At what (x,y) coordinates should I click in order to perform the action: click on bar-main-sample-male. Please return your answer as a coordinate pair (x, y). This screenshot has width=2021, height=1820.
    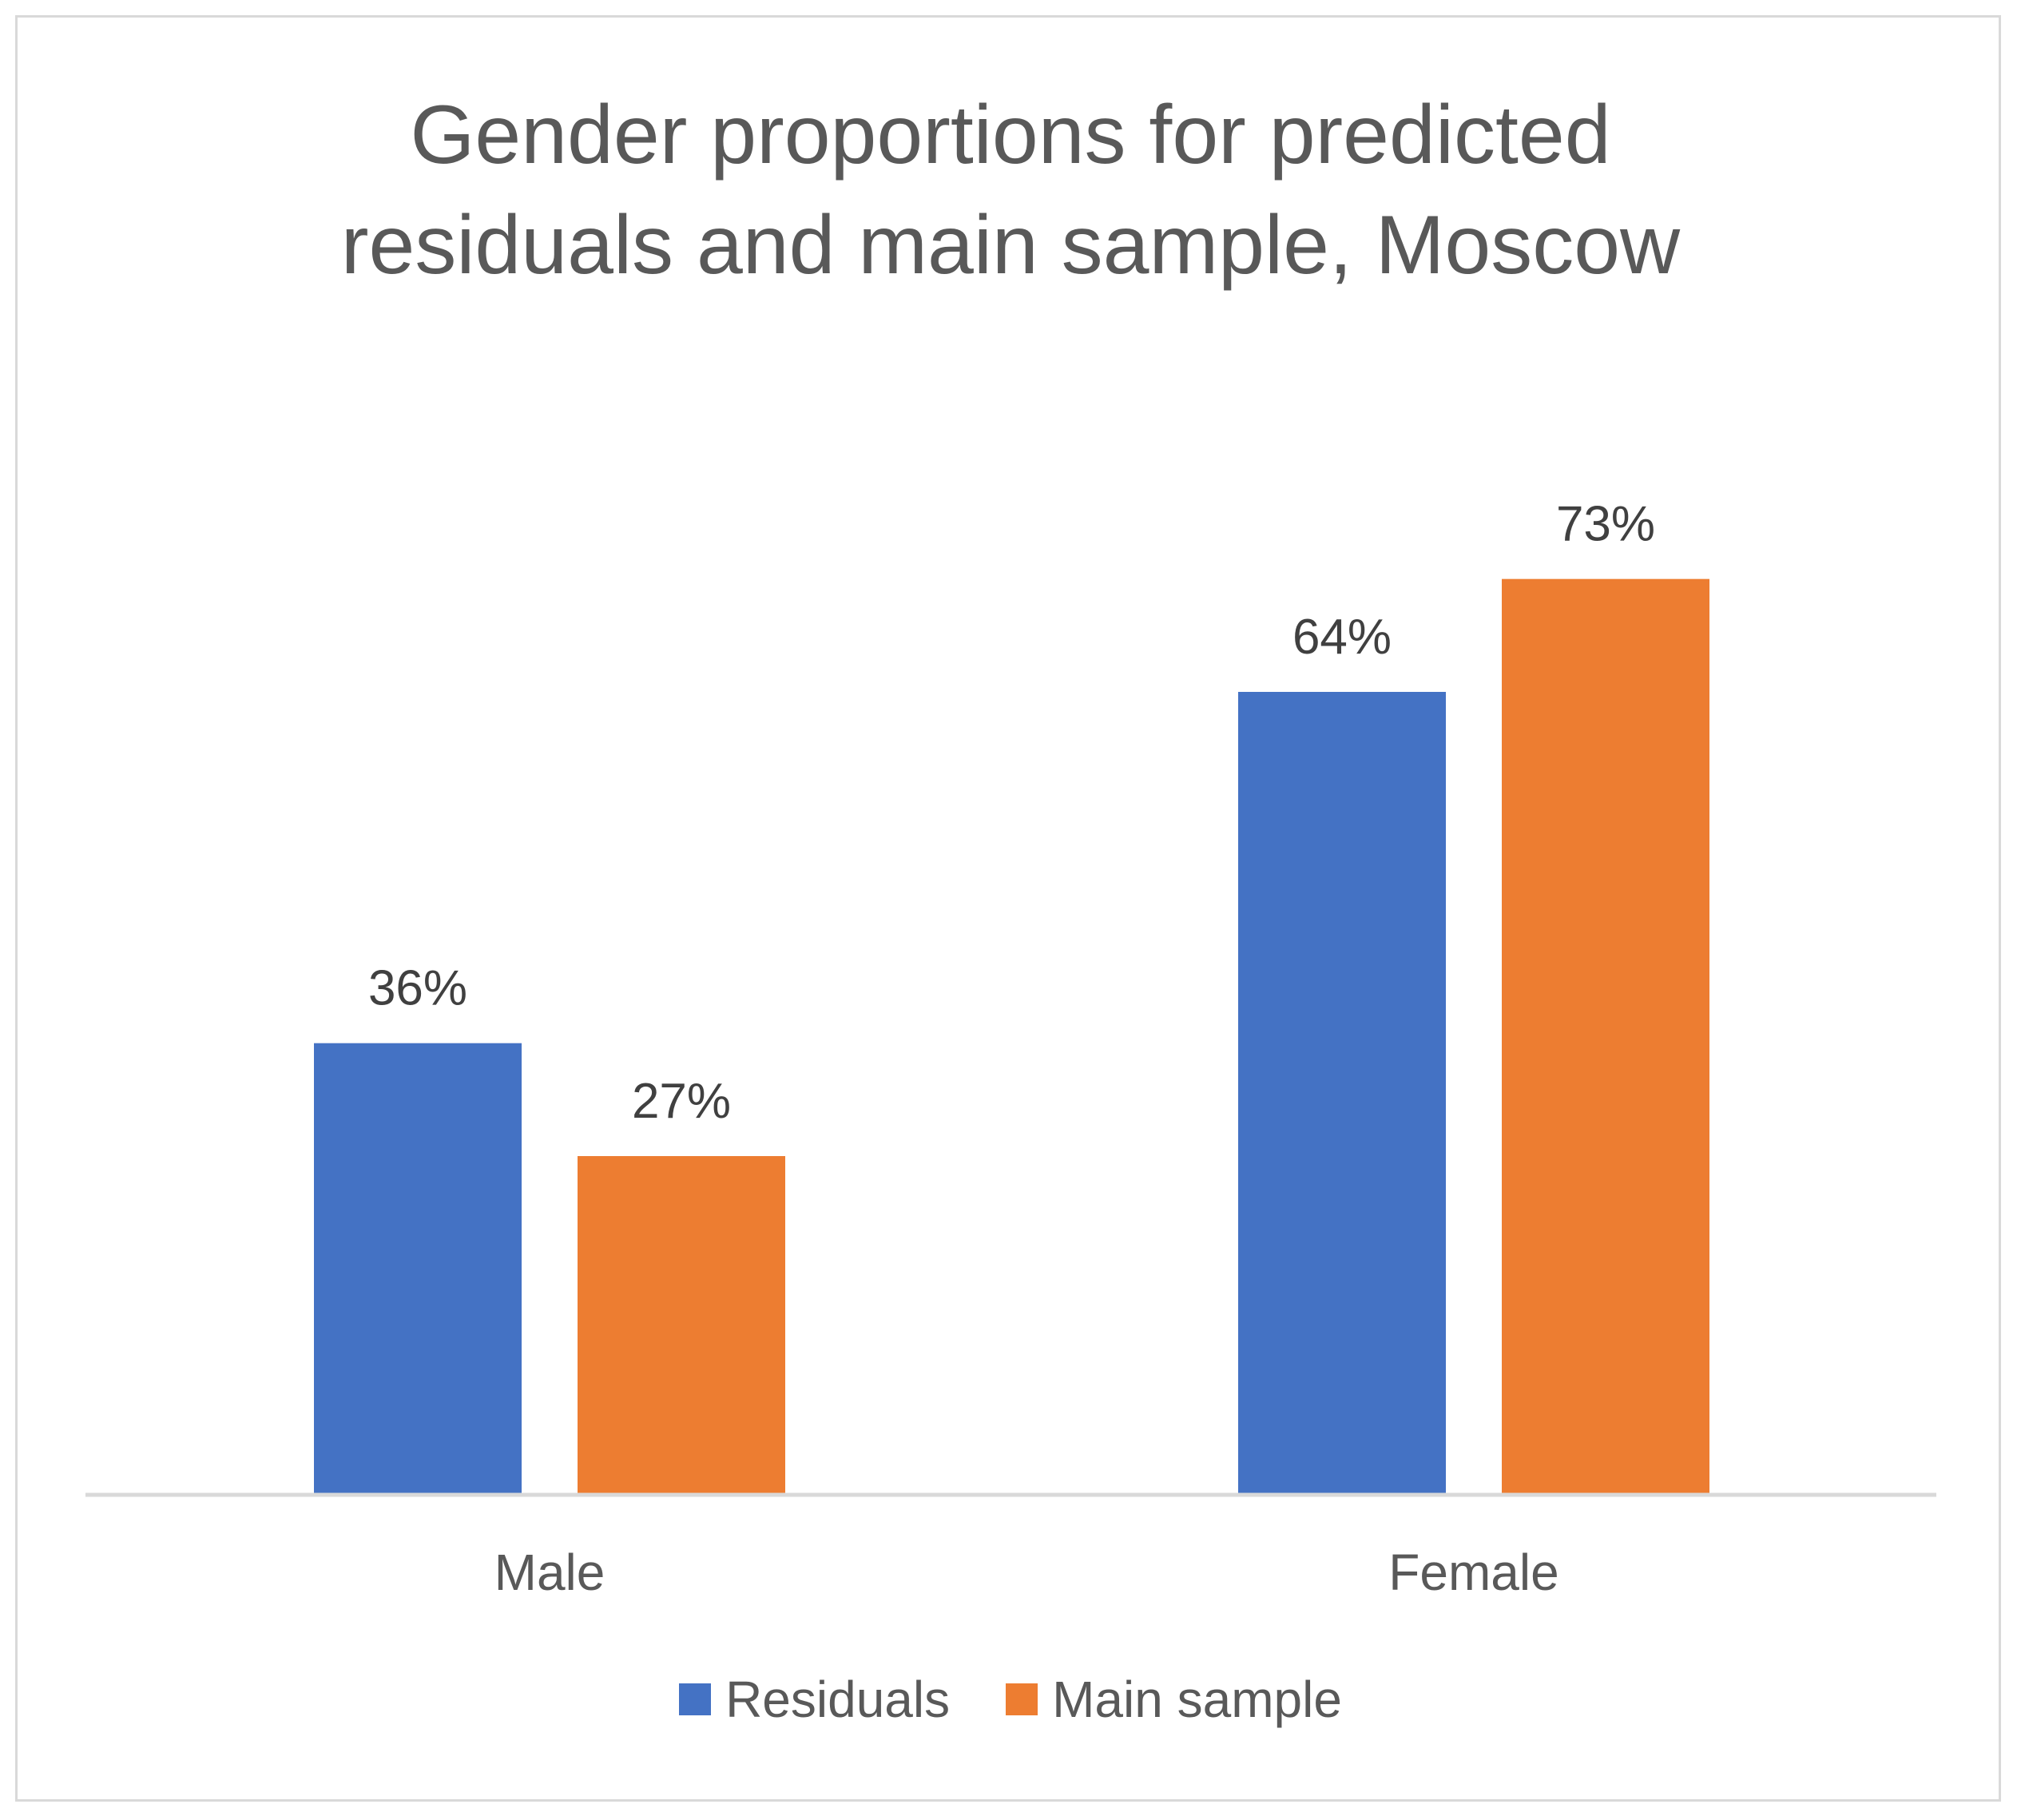
    Looking at the image, I should click on (681, 1326).